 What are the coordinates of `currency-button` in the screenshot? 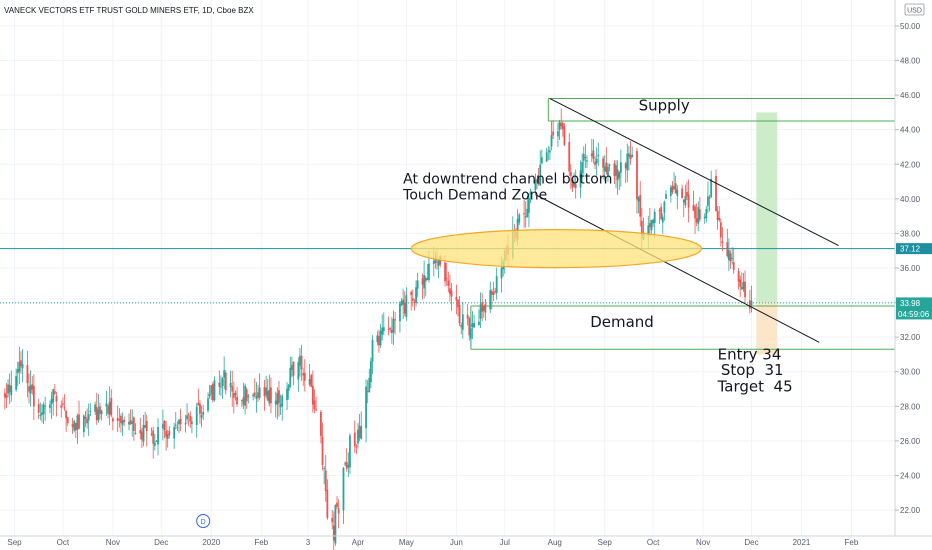 It's located at (914, 9).